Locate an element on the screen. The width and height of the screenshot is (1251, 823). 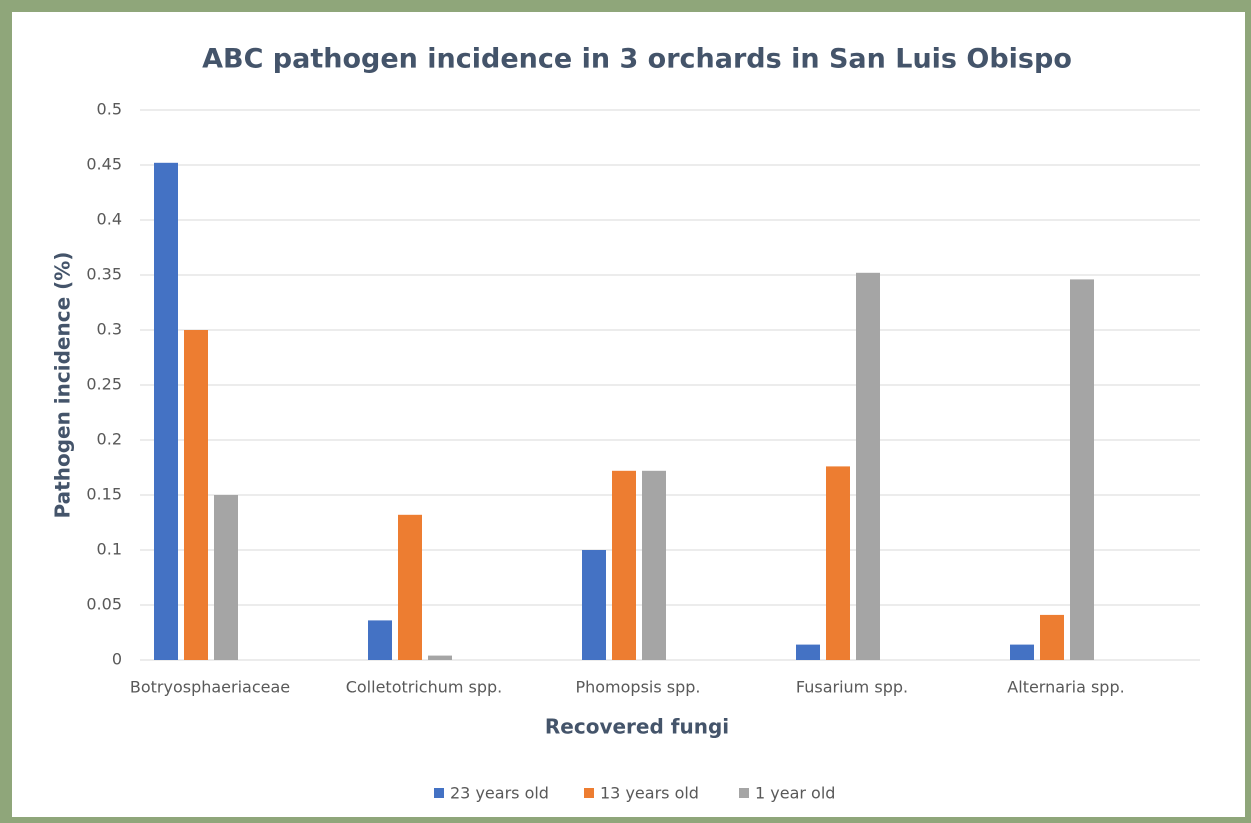
y-tick-label: 0.5 is located at coordinates (109, 109).